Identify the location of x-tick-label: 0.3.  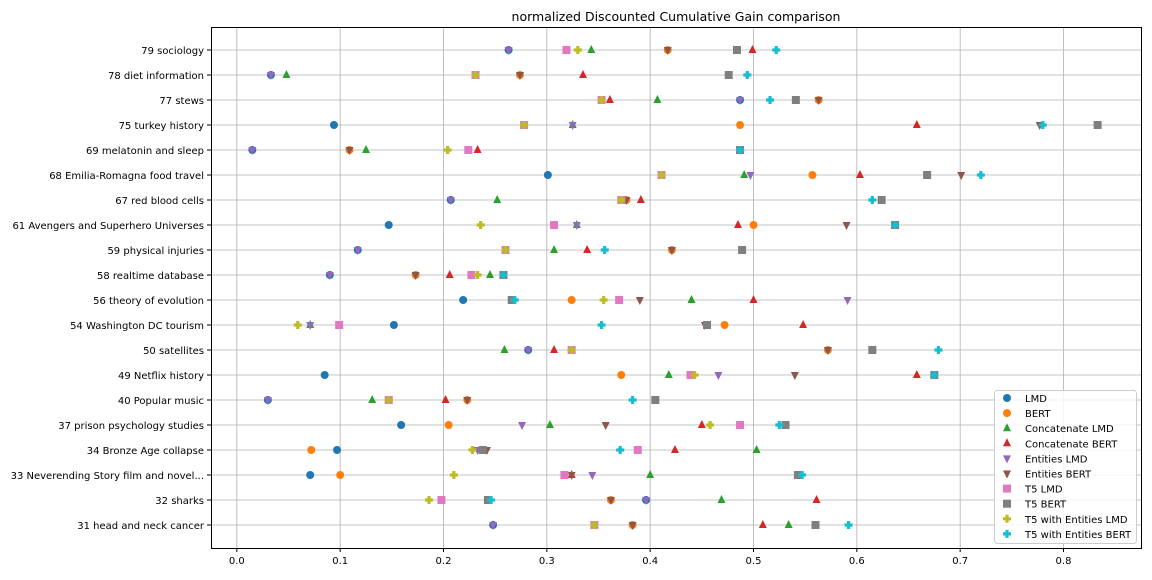
(547, 561).